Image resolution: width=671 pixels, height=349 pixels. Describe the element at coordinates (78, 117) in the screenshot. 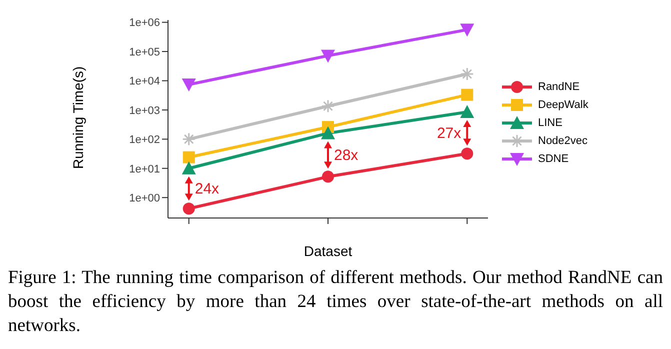

I see `y-axis-title: Running Time(s)` at that location.